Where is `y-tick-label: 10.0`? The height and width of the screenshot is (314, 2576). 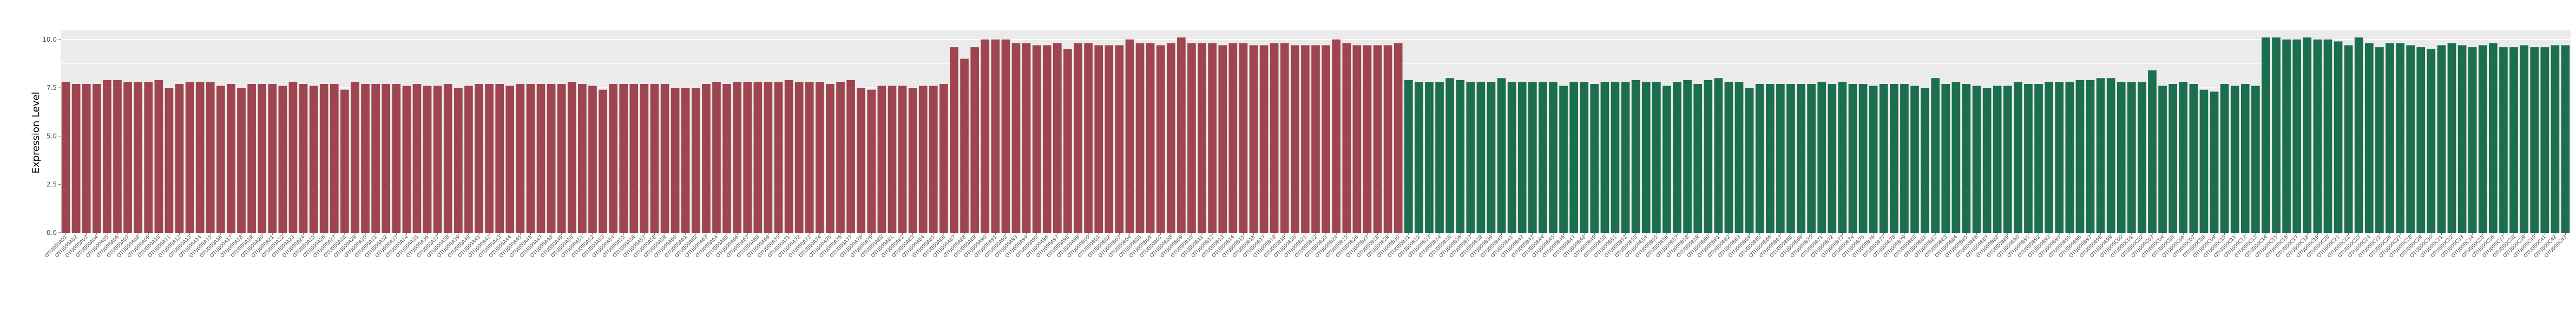
y-tick-label: 10.0 is located at coordinates (49, 39).